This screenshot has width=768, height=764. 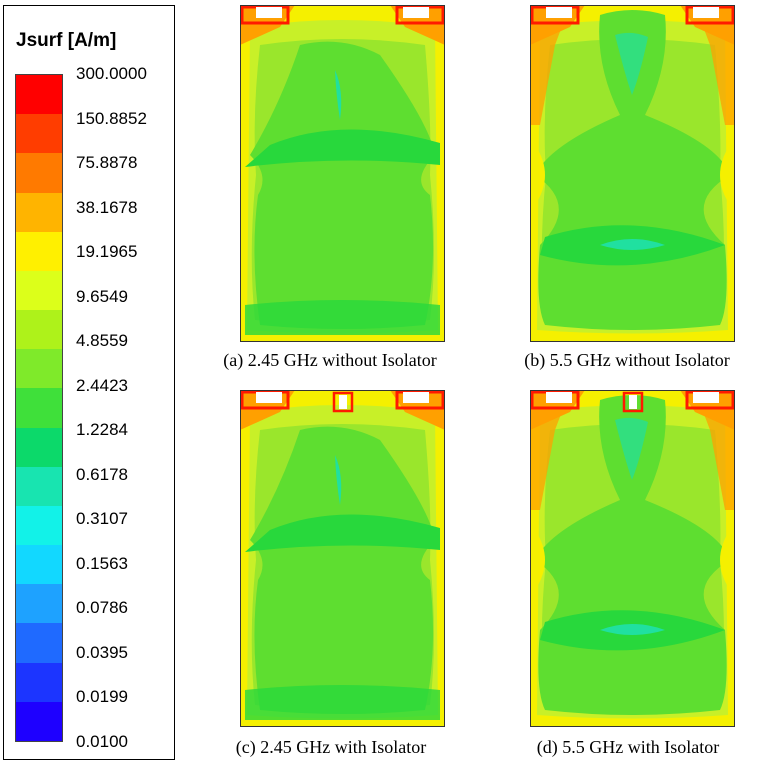 I want to click on legend-tick-label: 2.4423, so click(x=102, y=385).